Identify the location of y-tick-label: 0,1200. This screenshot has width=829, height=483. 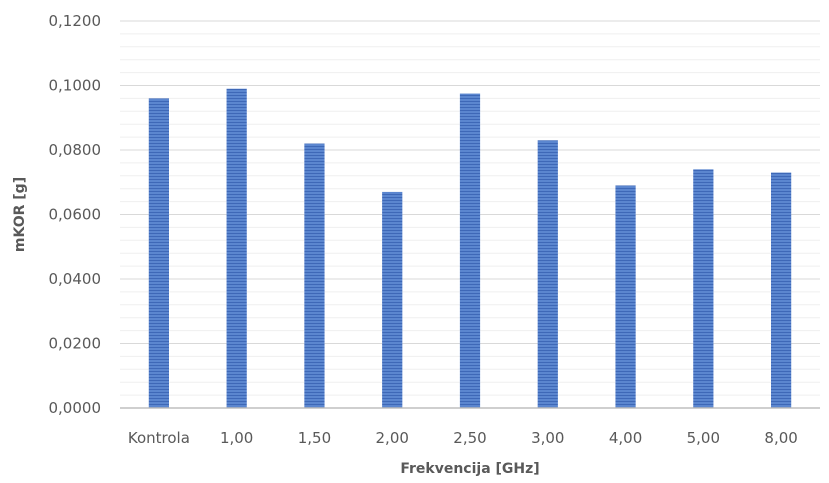
(75, 21).